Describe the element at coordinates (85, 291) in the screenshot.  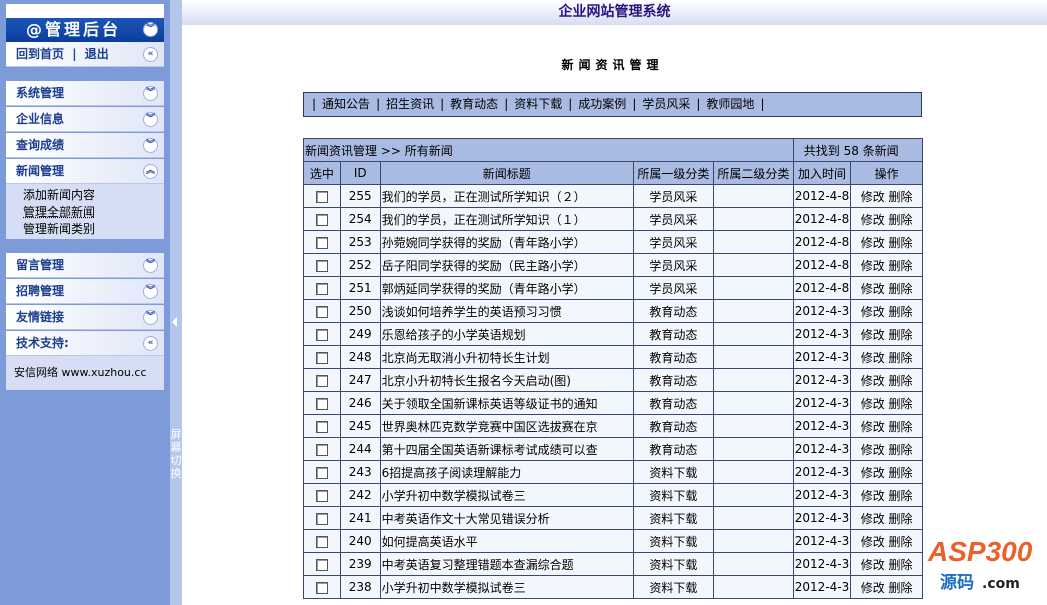
I see `sidebar-item-jobs: 招聘管理 ︾` at that location.